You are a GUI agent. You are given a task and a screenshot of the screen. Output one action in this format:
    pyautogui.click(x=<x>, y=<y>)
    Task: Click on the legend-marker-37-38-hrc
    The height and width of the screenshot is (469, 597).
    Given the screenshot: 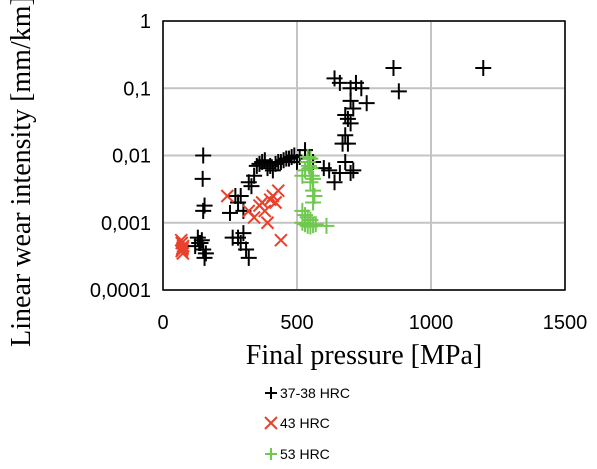 What is the action you would take?
    pyautogui.click(x=271, y=393)
    